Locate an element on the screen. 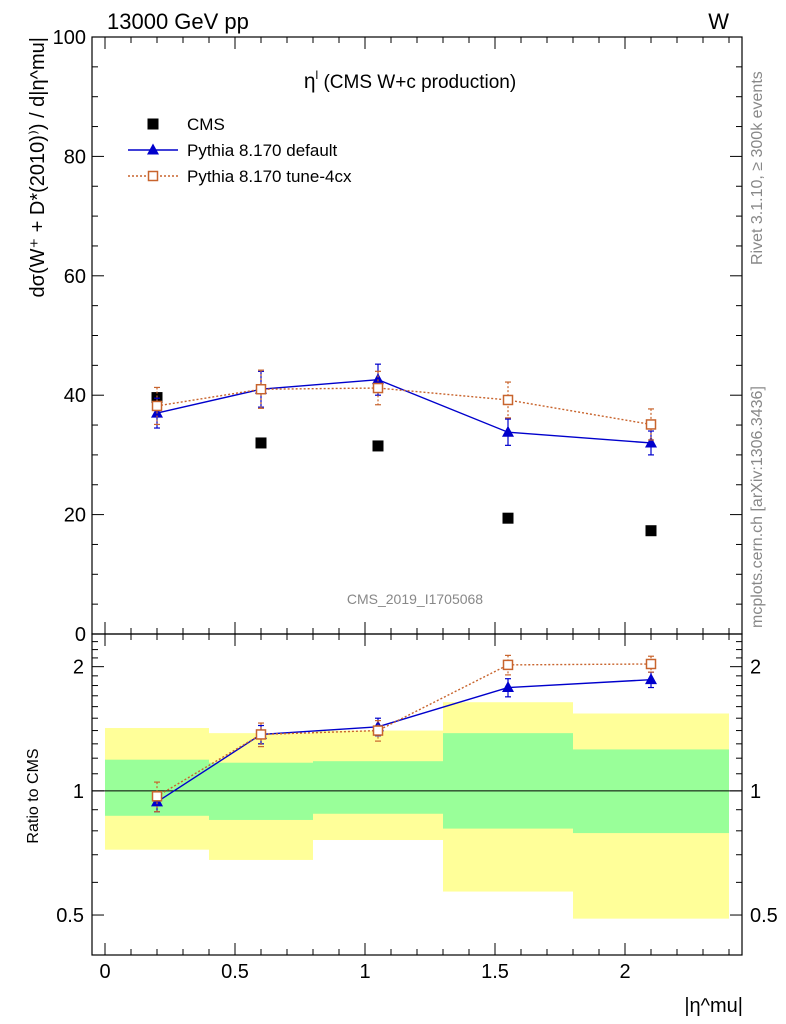  legend-marker-cms is located at coordinates (153, 124).